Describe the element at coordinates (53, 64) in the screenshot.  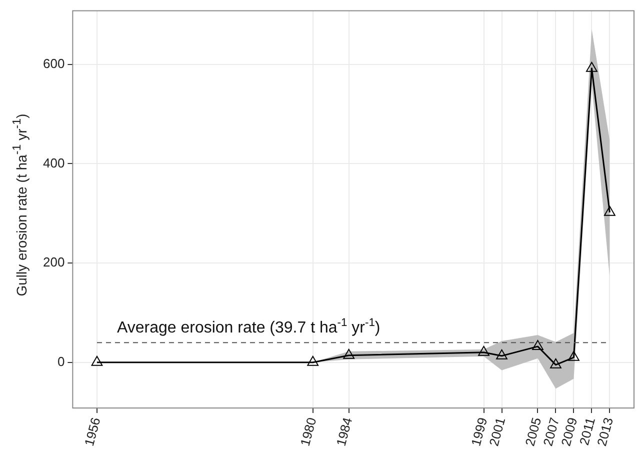
I see `y-tick-label: 600` at that location.